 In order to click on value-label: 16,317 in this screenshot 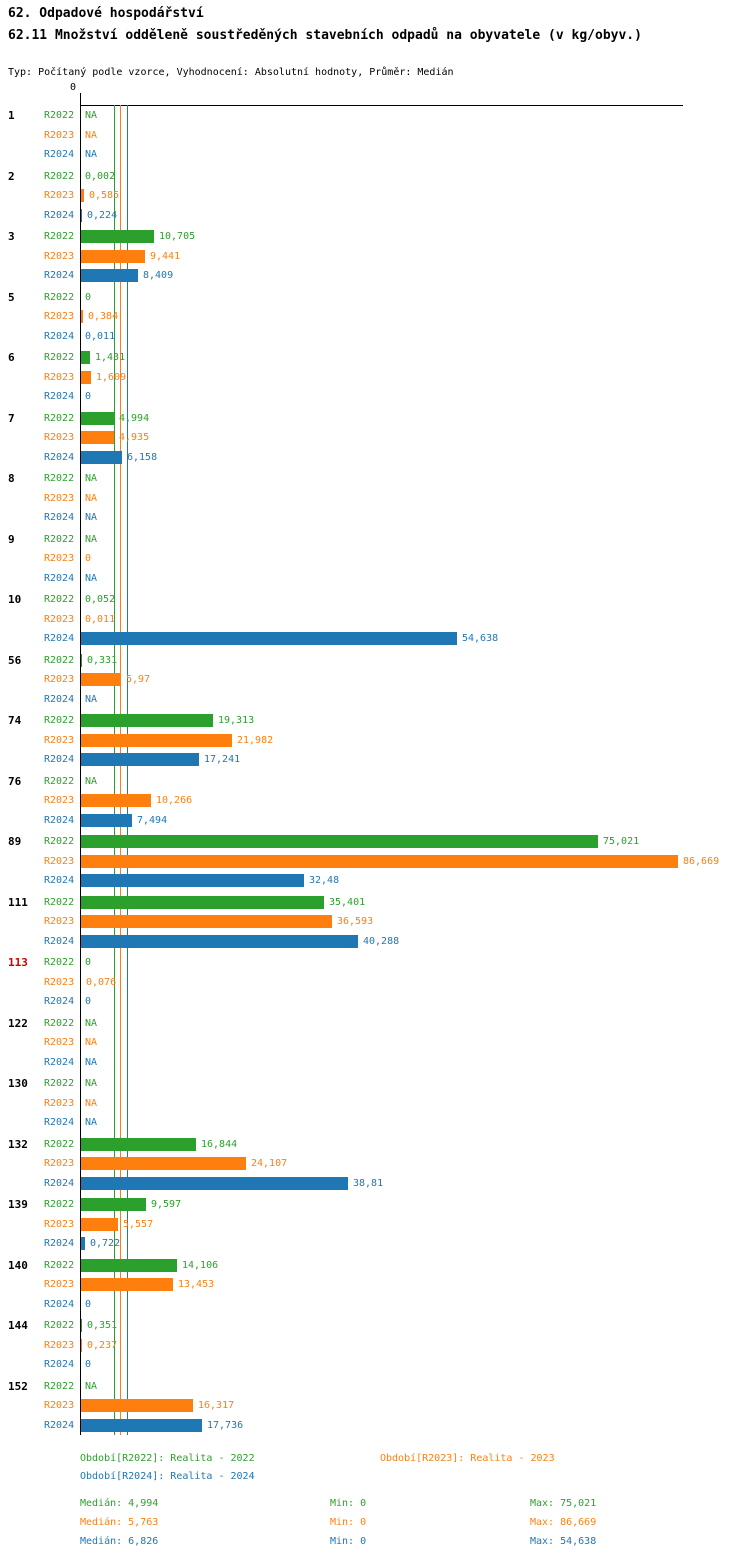, I will do `click(216, 1406)`.